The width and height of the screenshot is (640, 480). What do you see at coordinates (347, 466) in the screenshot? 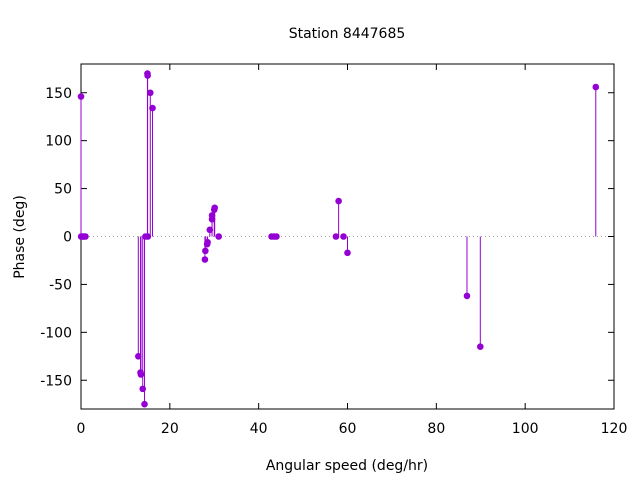
I see `x-axis-title: Angular speed (deg/hr)` at bounding box center [347, 466].